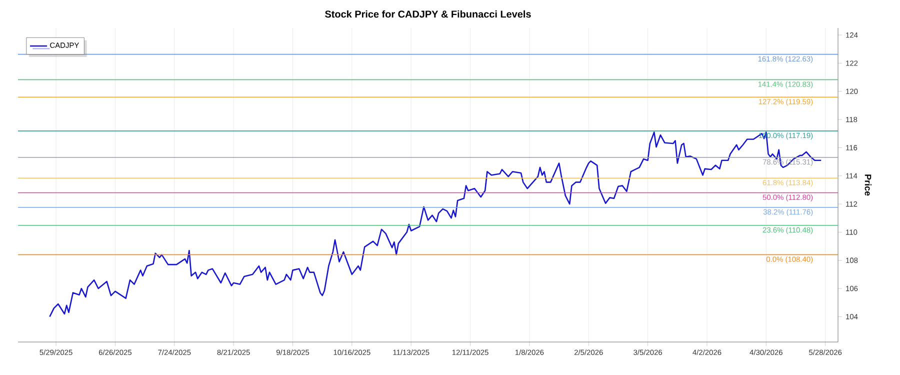 This screenshot has width=900, height=375. Describe the element at coordinates (428, 14) in the screenshot. I see `chart-title: Stock Price for CADJPY & Fibunacci Levels` at that location.